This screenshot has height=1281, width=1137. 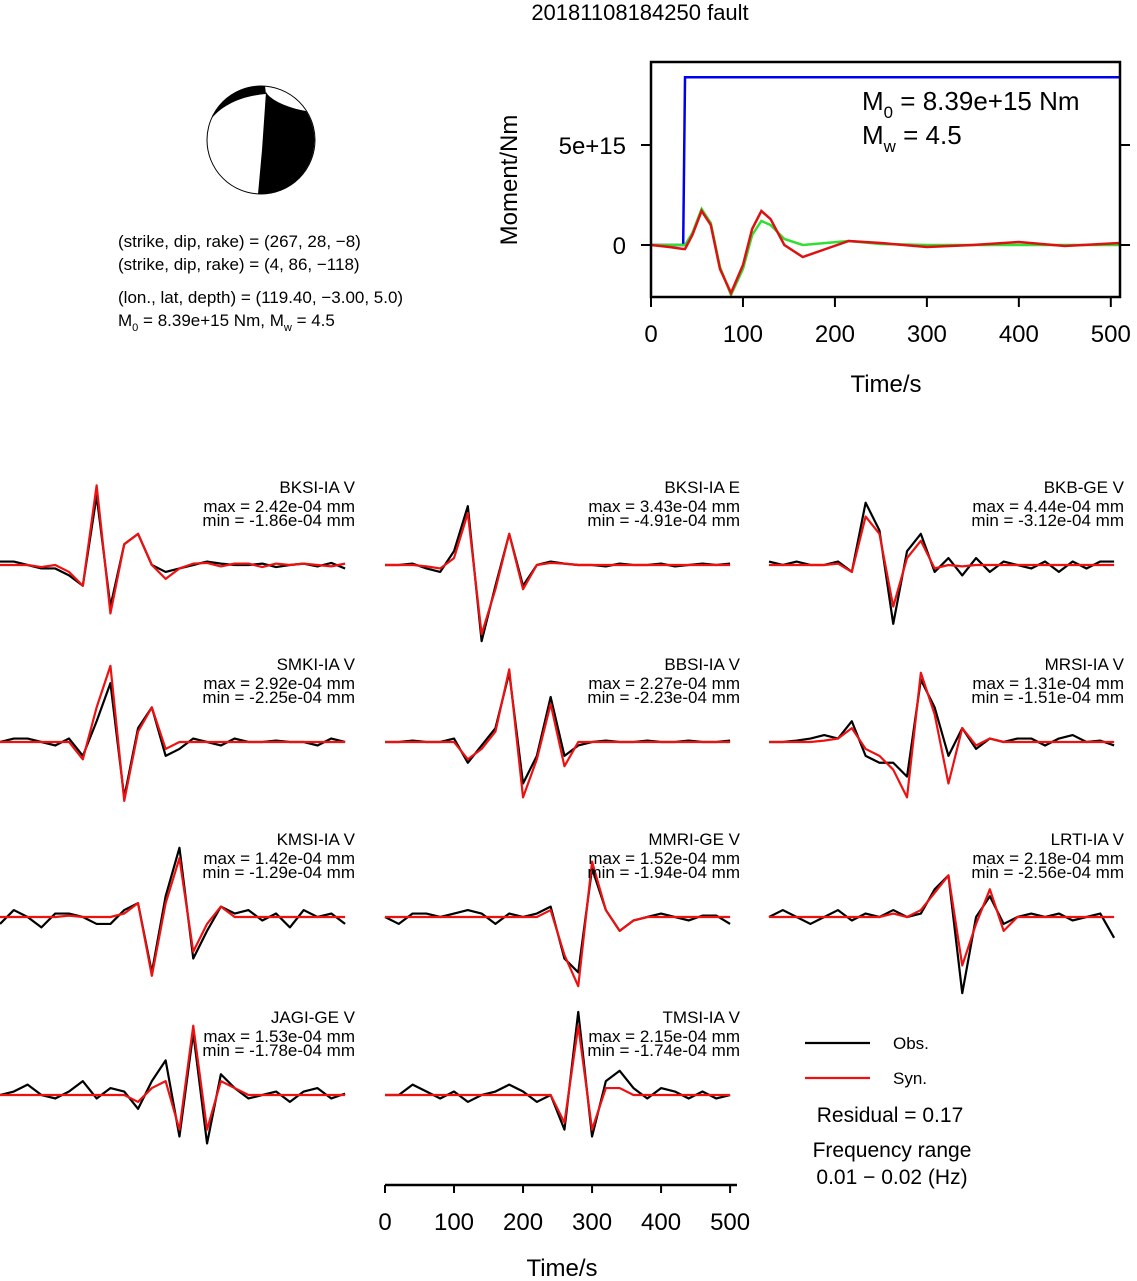 I want to click on mechanism-info: (strike, dip, rake) = (4, 86, −118), so click(x=239, y=264).